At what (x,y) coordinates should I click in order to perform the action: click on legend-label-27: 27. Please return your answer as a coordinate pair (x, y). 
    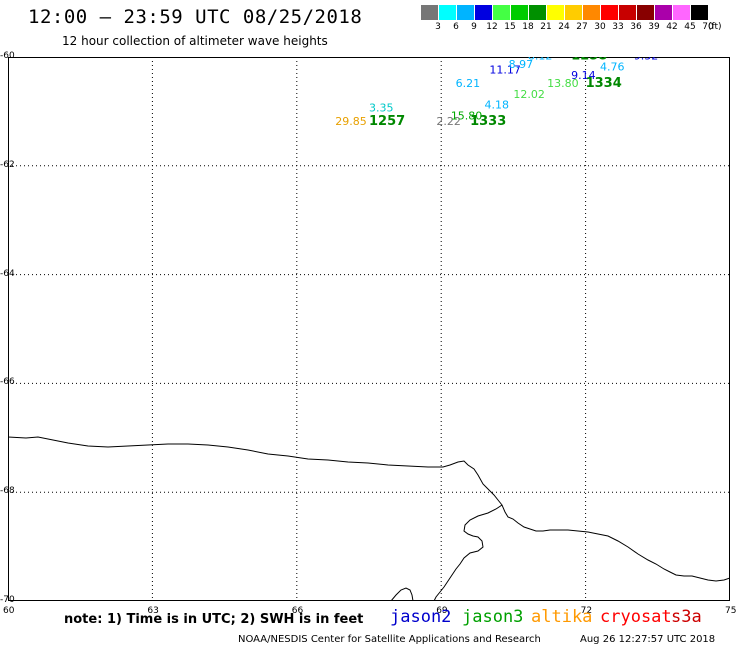
    Looking at the image, I should click on (582, 27).